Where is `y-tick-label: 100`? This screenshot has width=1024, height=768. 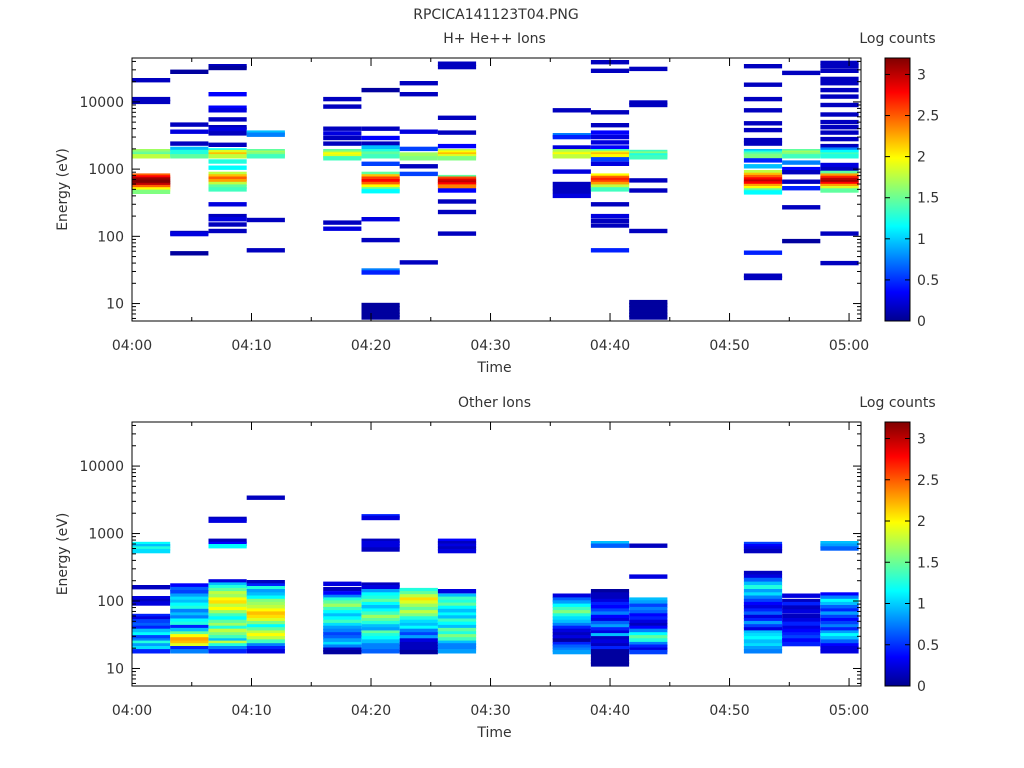 y-tick-label: 100 is located at coordinates (110, 237).